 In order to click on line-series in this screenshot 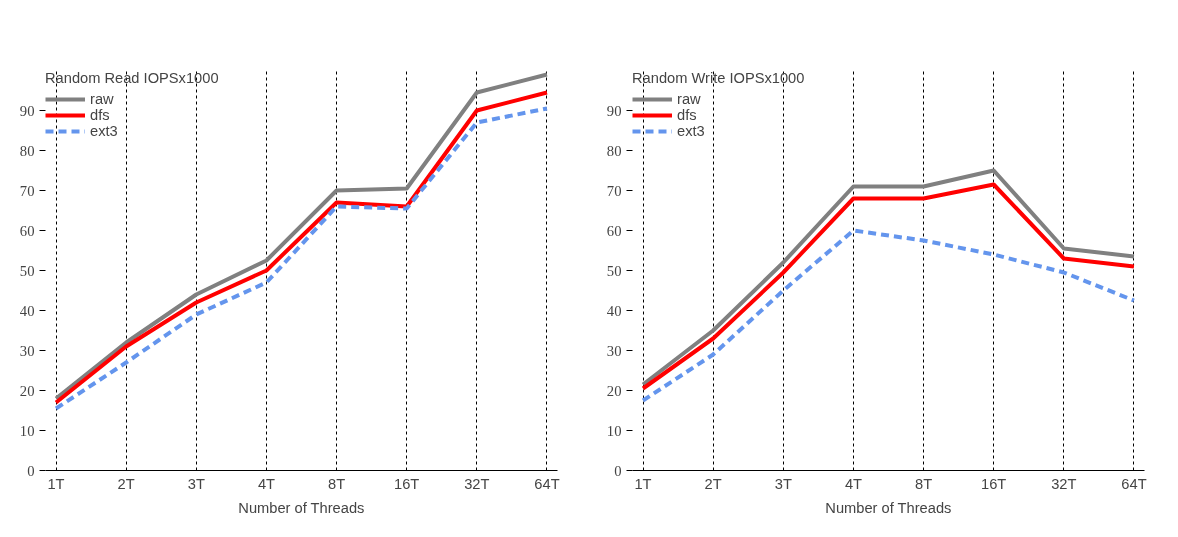, I will do `click(888, 315)`.